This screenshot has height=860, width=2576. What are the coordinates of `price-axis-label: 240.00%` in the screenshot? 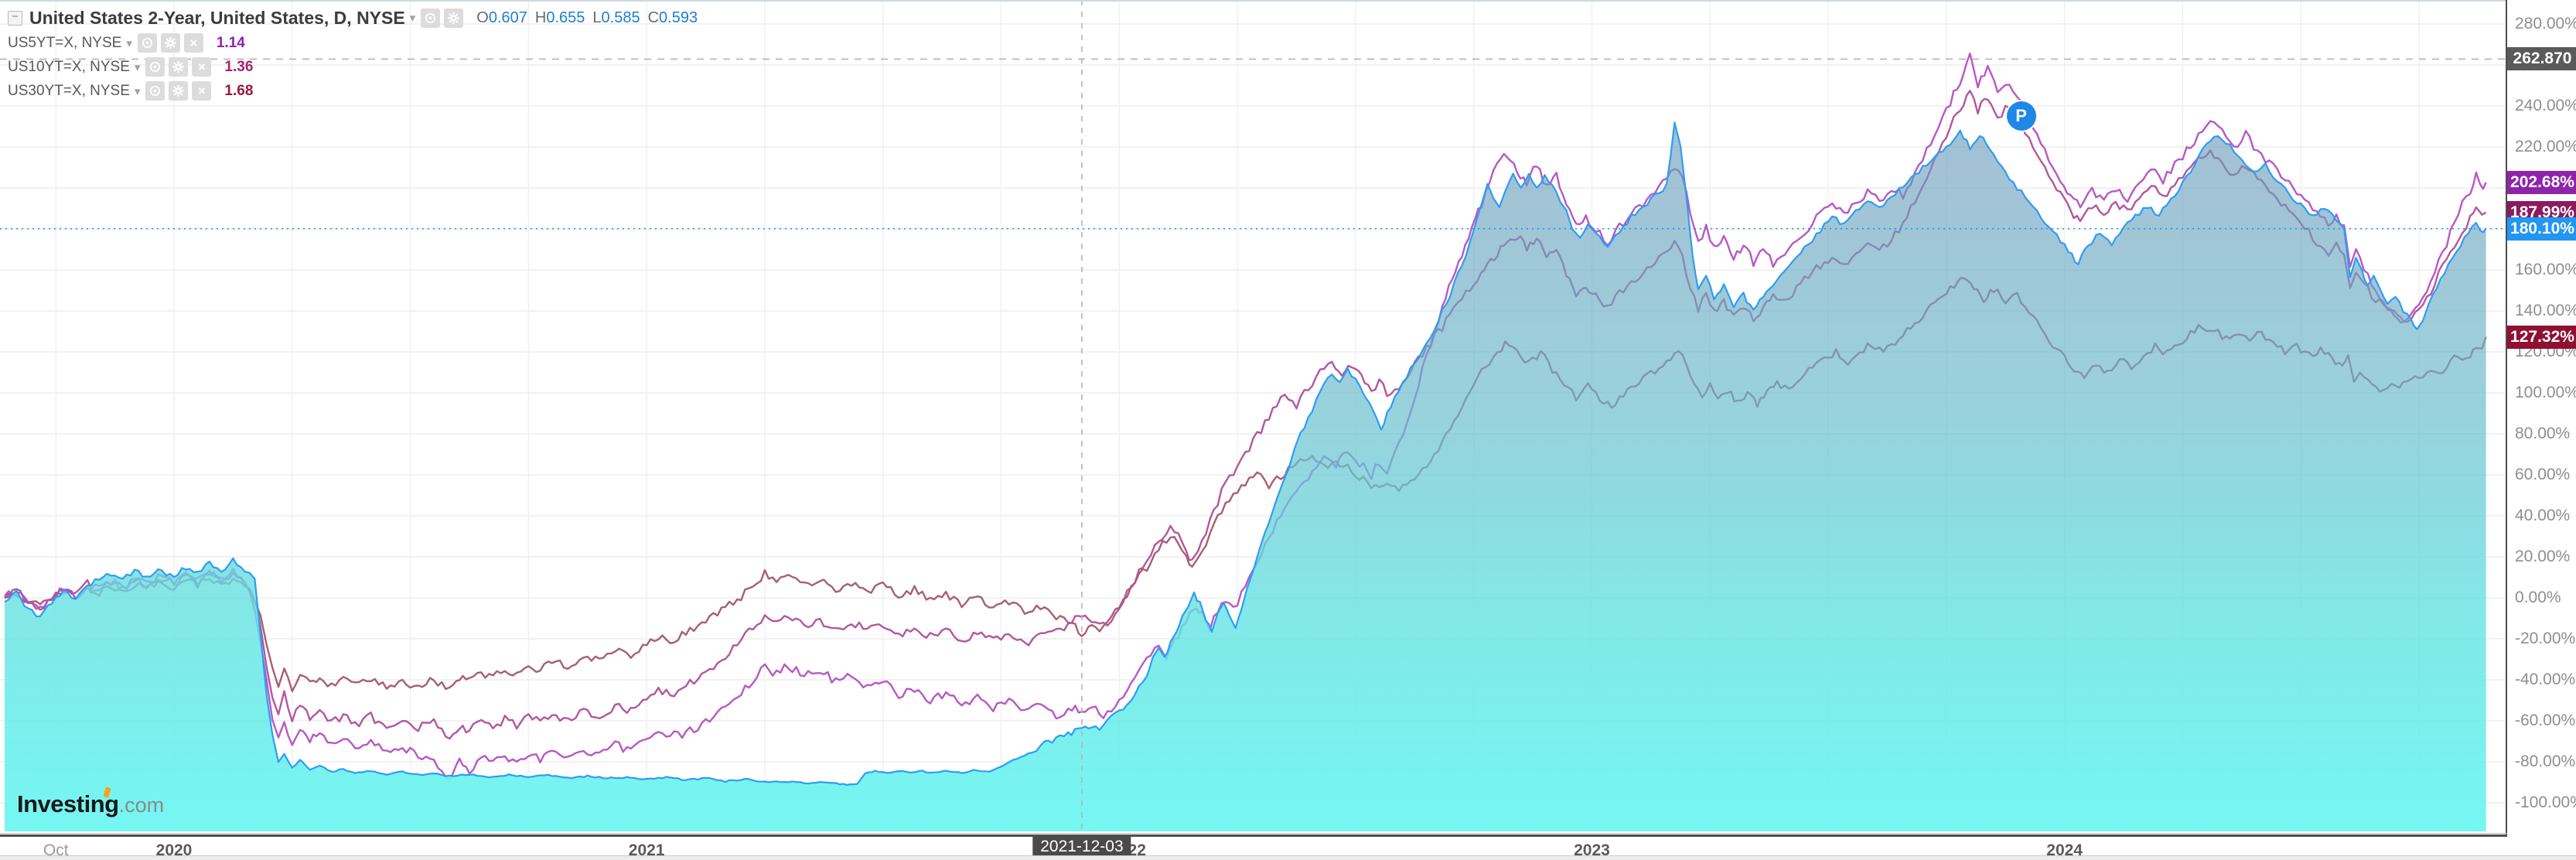 It's located at (2545, 105).